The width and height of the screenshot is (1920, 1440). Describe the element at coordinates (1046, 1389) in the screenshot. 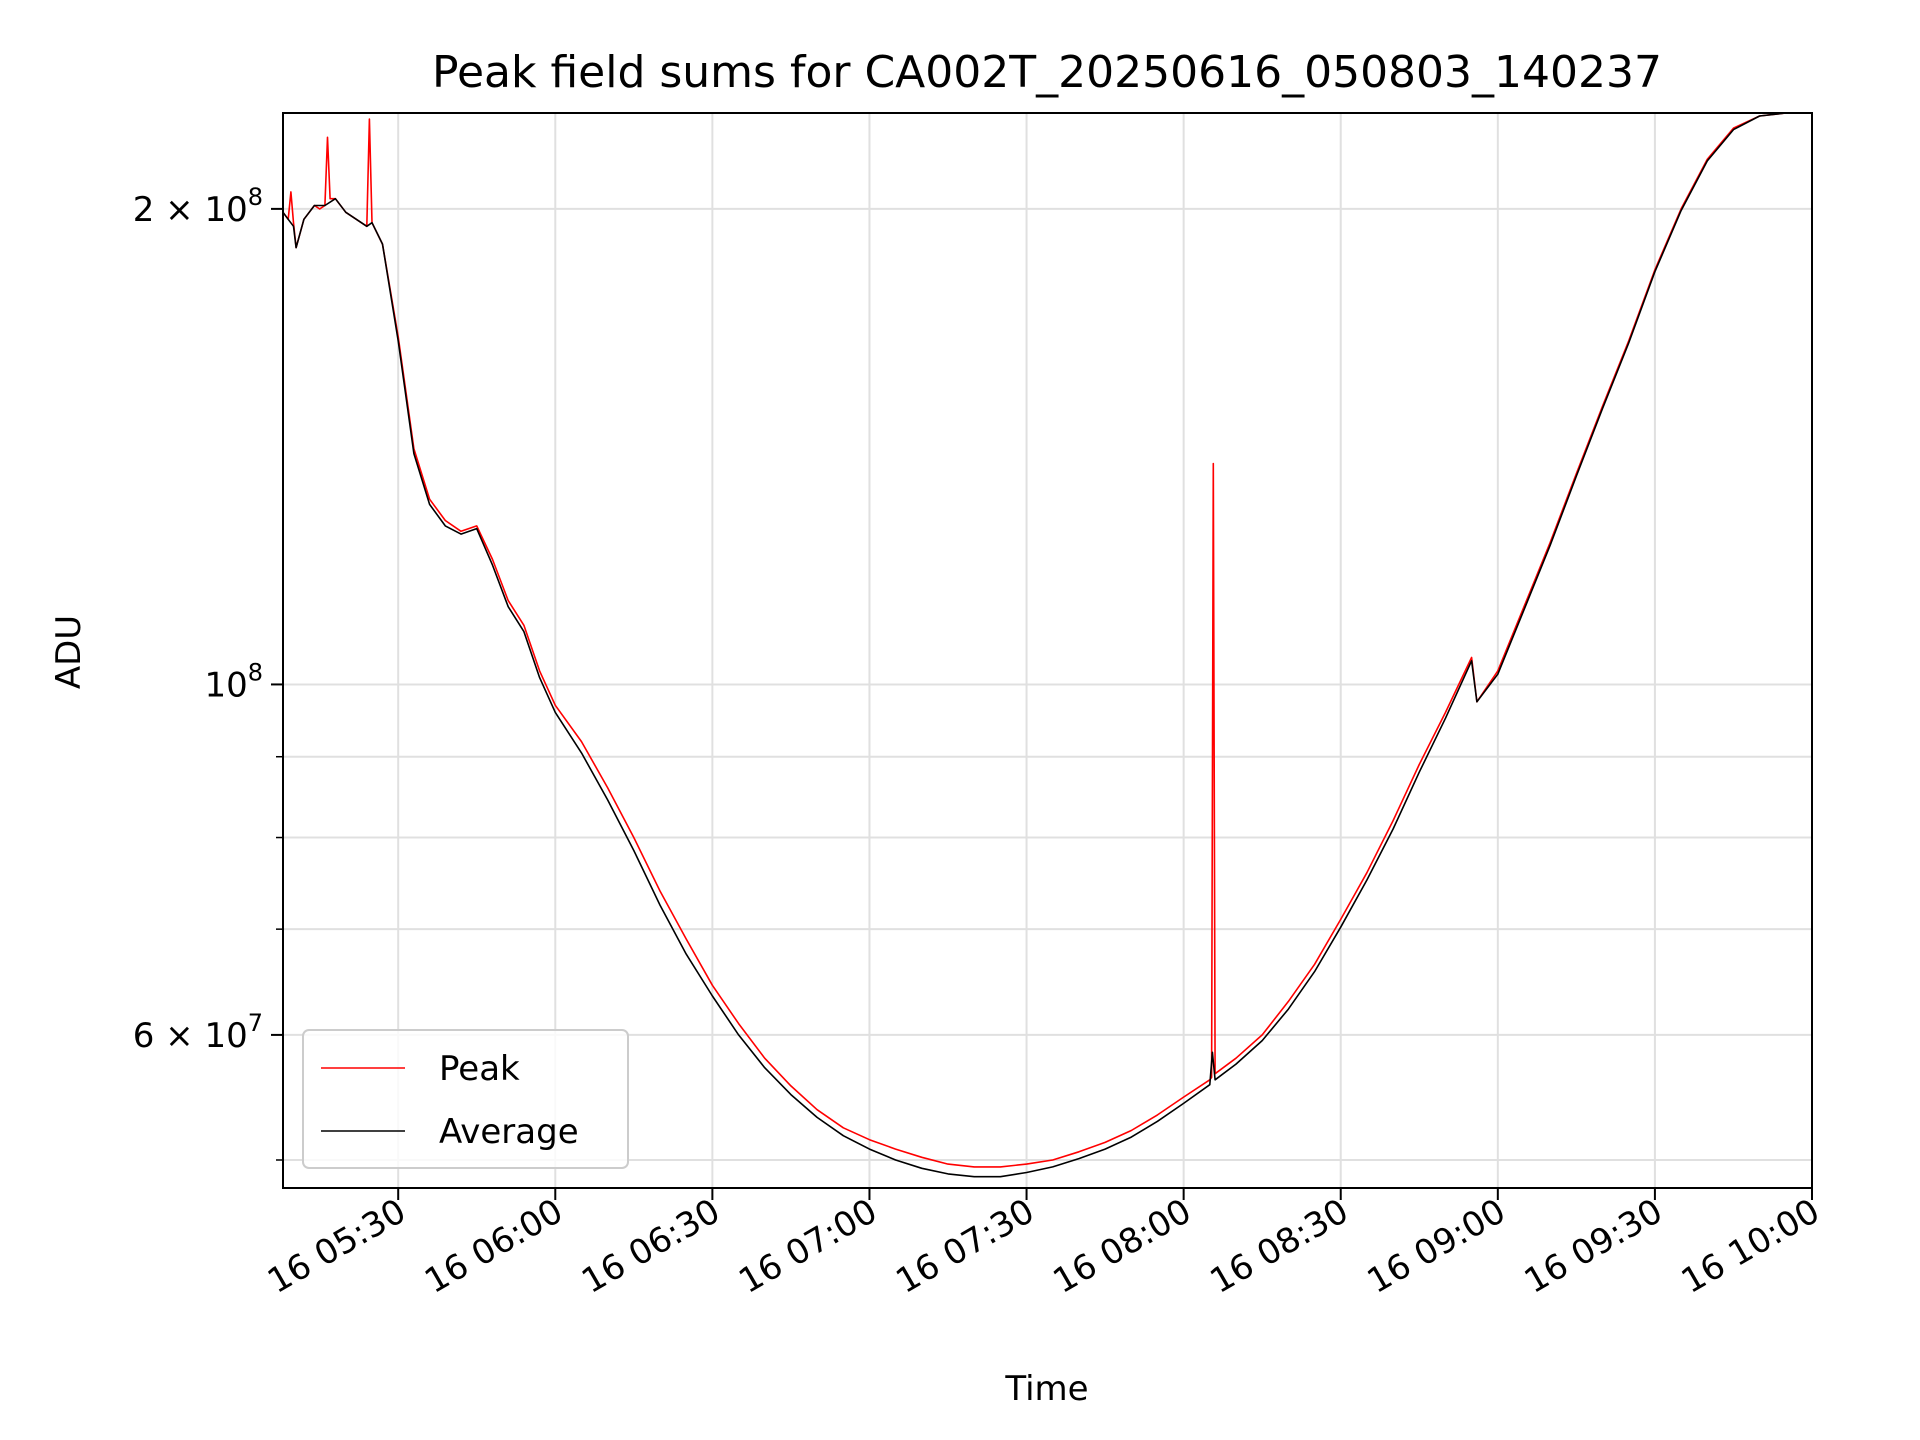

I see `x-axis-label: Time` at that location.